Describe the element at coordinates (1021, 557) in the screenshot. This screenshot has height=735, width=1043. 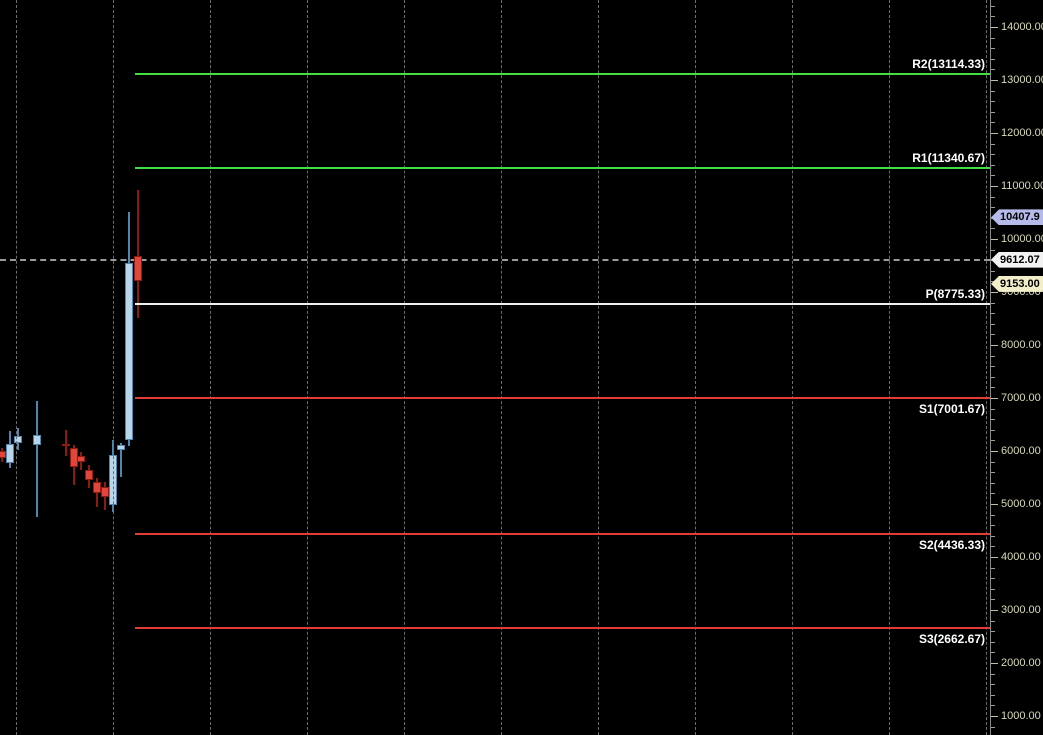
I see `price-axis-label: 4000.00` at that location.